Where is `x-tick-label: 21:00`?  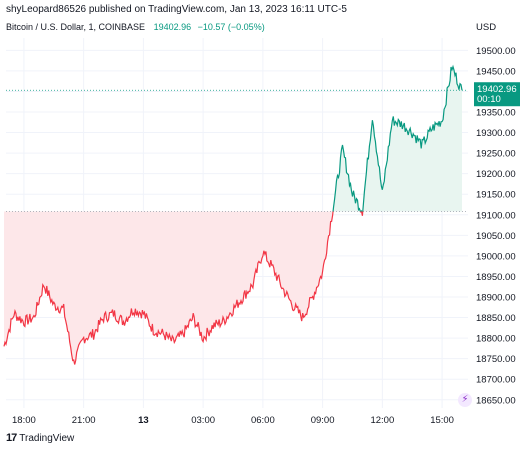
x-tick-label: 21:00 is located at coordinates (84, 420).